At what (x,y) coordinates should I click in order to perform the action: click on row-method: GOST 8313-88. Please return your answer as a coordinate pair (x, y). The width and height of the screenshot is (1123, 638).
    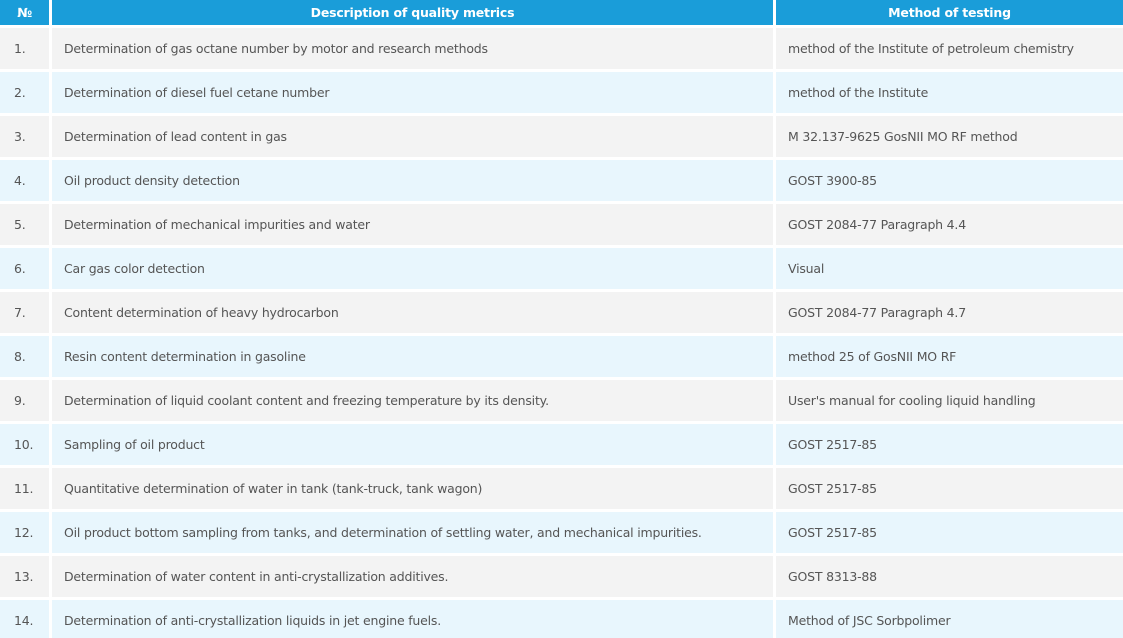
    Looking at the image, I should click on (949, 576).